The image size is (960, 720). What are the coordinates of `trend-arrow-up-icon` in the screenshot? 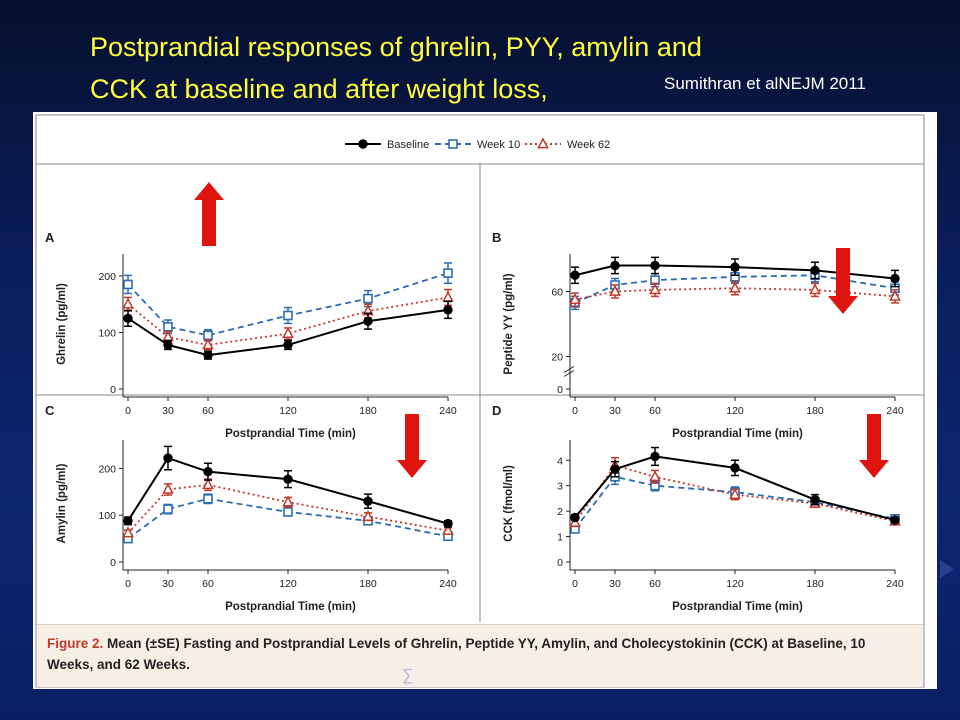 It's located at (209, 214).